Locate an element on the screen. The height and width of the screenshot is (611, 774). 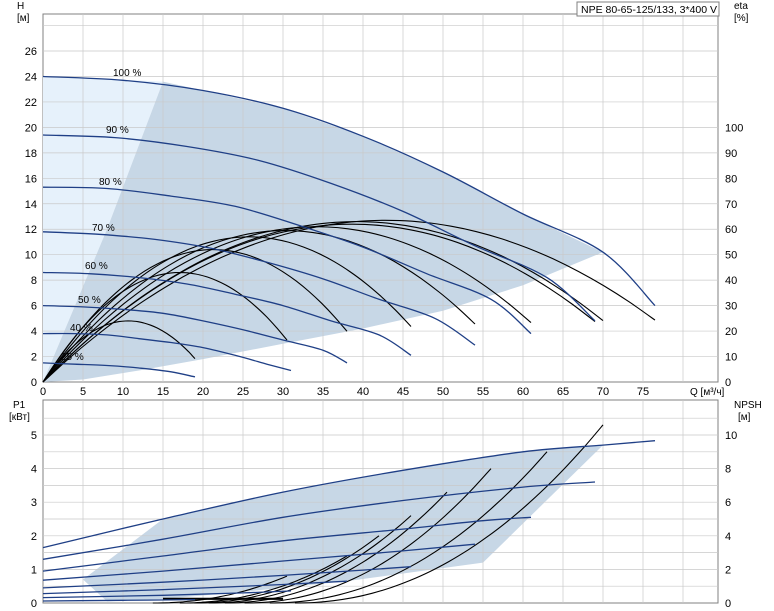
y2-tick-label: 10 is located at coordinates (731, 358).